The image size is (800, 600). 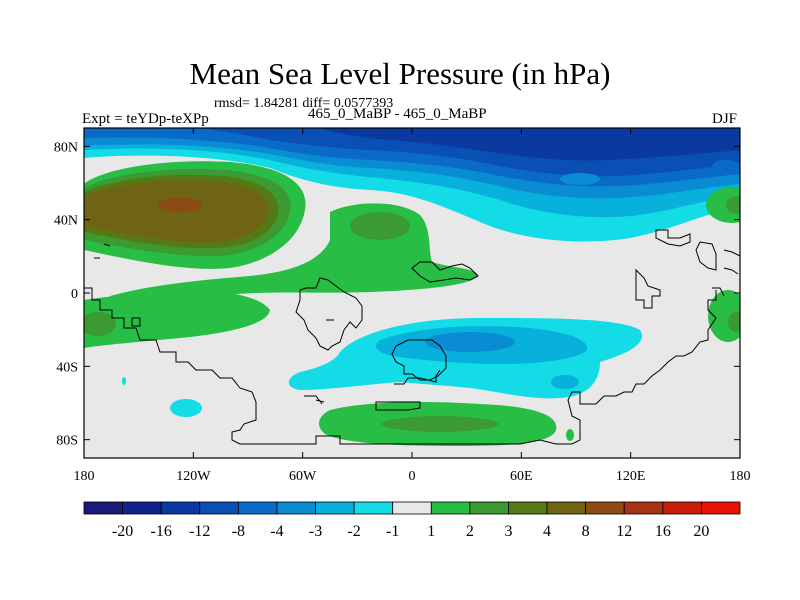 What do you see at coordinates (400, 73) in the screenshot?
I see `chart-title: Mean Sea Level Pressure (in hPa)` at bounding box center [400, 73].